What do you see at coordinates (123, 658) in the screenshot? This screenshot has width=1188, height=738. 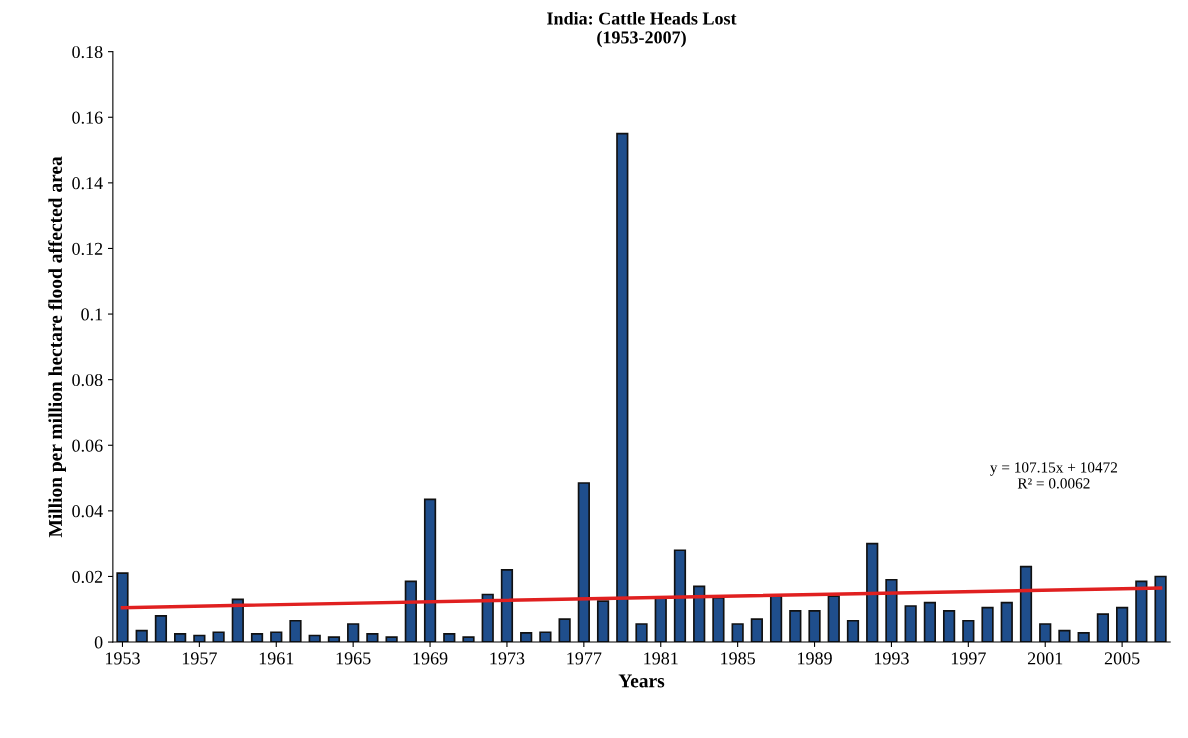 I see `x-tick-label: 1953` at bounding box center [123, 658].